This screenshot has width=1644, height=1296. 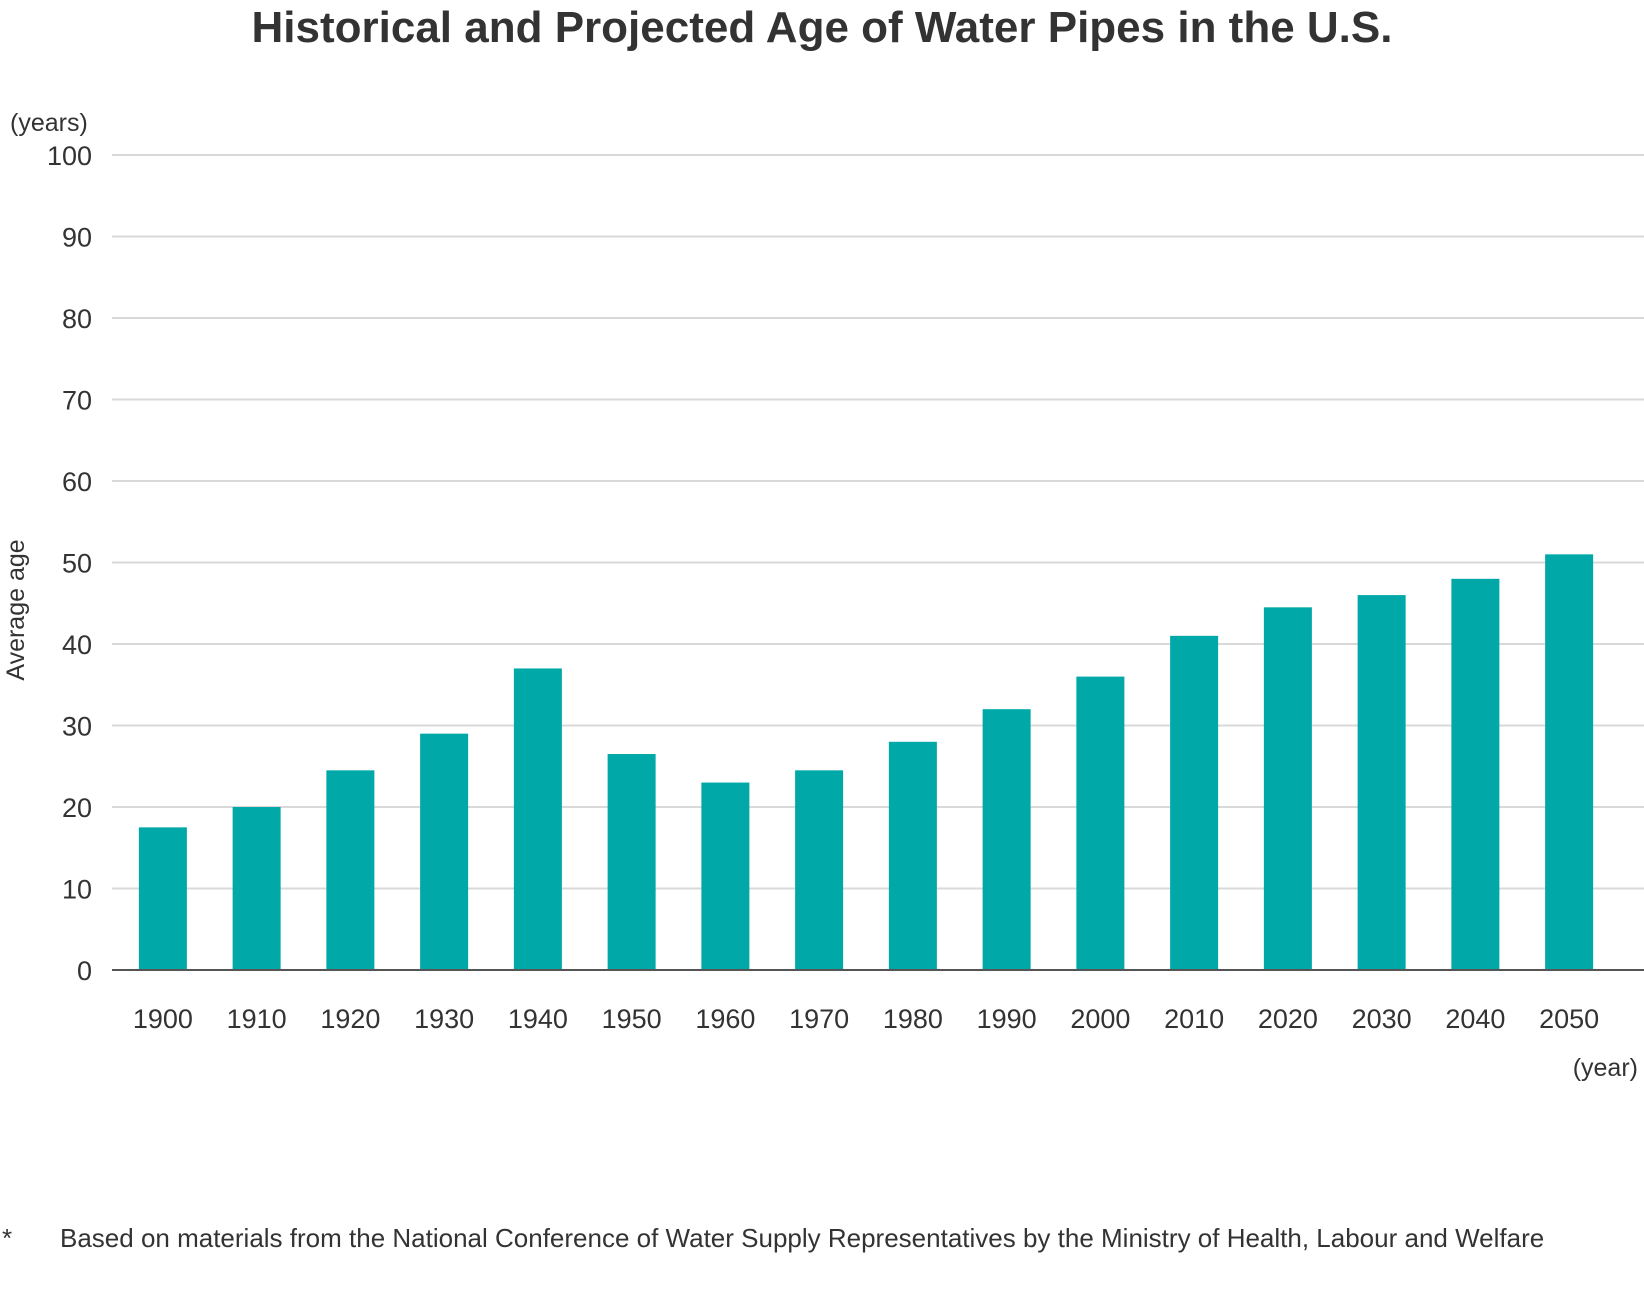 I want to click on y-tick-label-50: 50, so click(x=77, y=564).